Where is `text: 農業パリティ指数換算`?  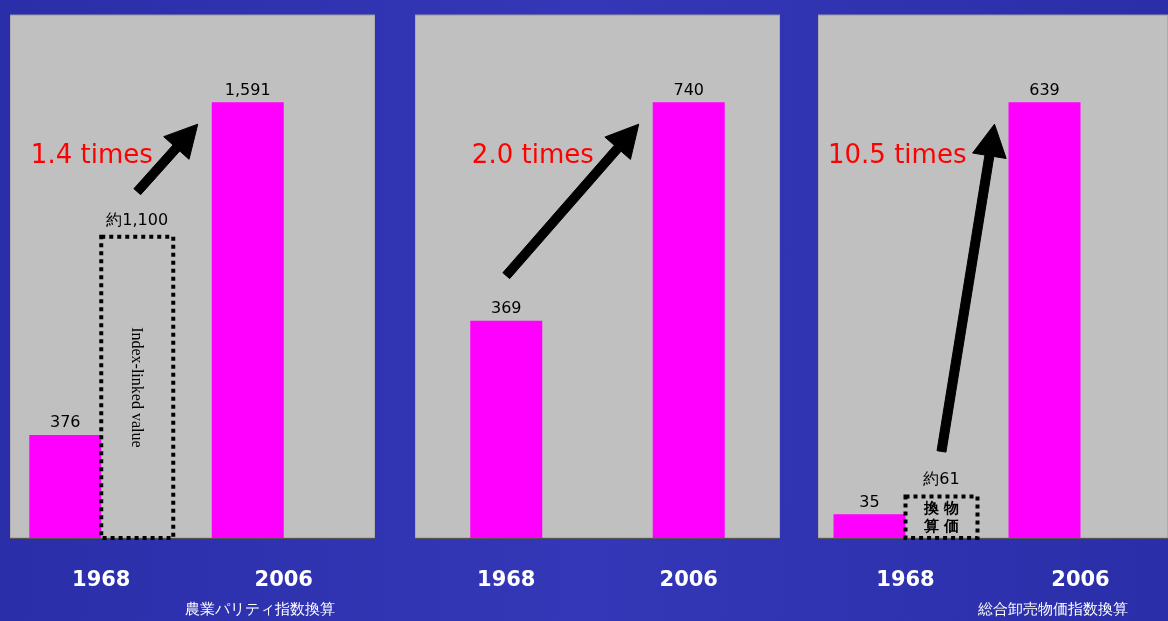
text: 農業パリティ指数換算 is located at coordinates (260, 609).